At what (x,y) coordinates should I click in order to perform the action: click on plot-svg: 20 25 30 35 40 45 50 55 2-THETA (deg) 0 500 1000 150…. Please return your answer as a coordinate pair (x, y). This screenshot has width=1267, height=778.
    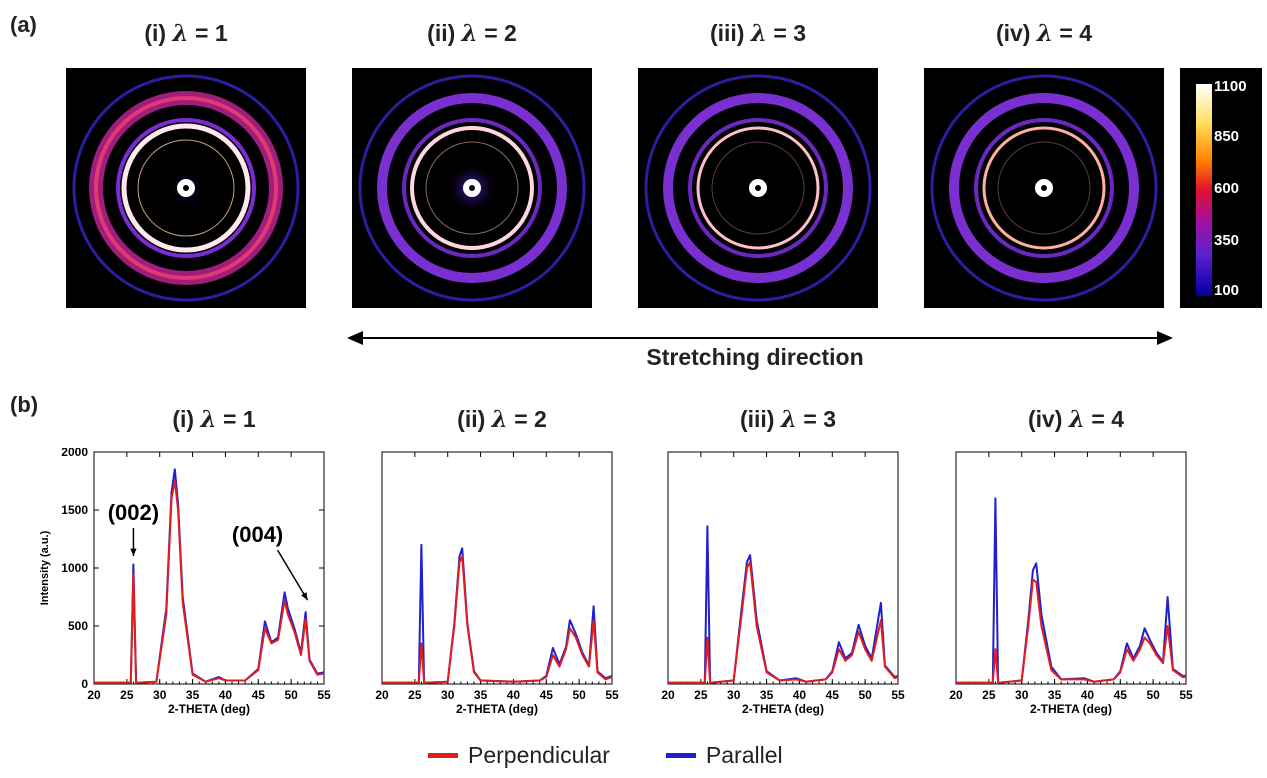
    Looking at the image, I should click on (185, 582).